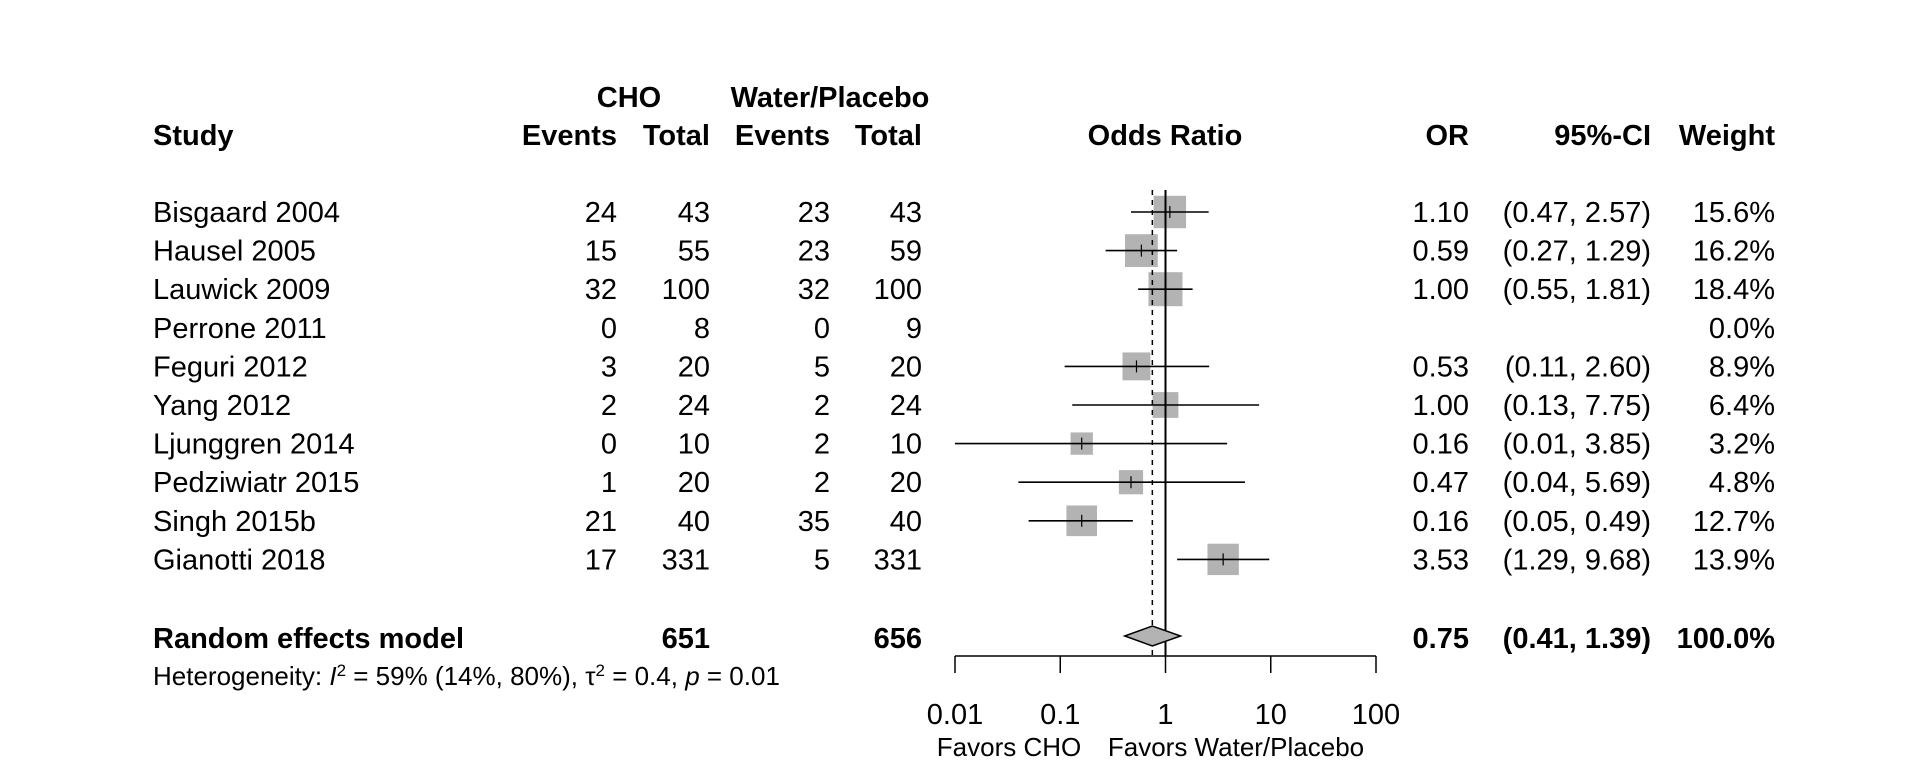  What do you see at coordinates (1734, 522) in the screenshot?
I see `study-weight: 12.7%` at bounding box center [1734, 522].